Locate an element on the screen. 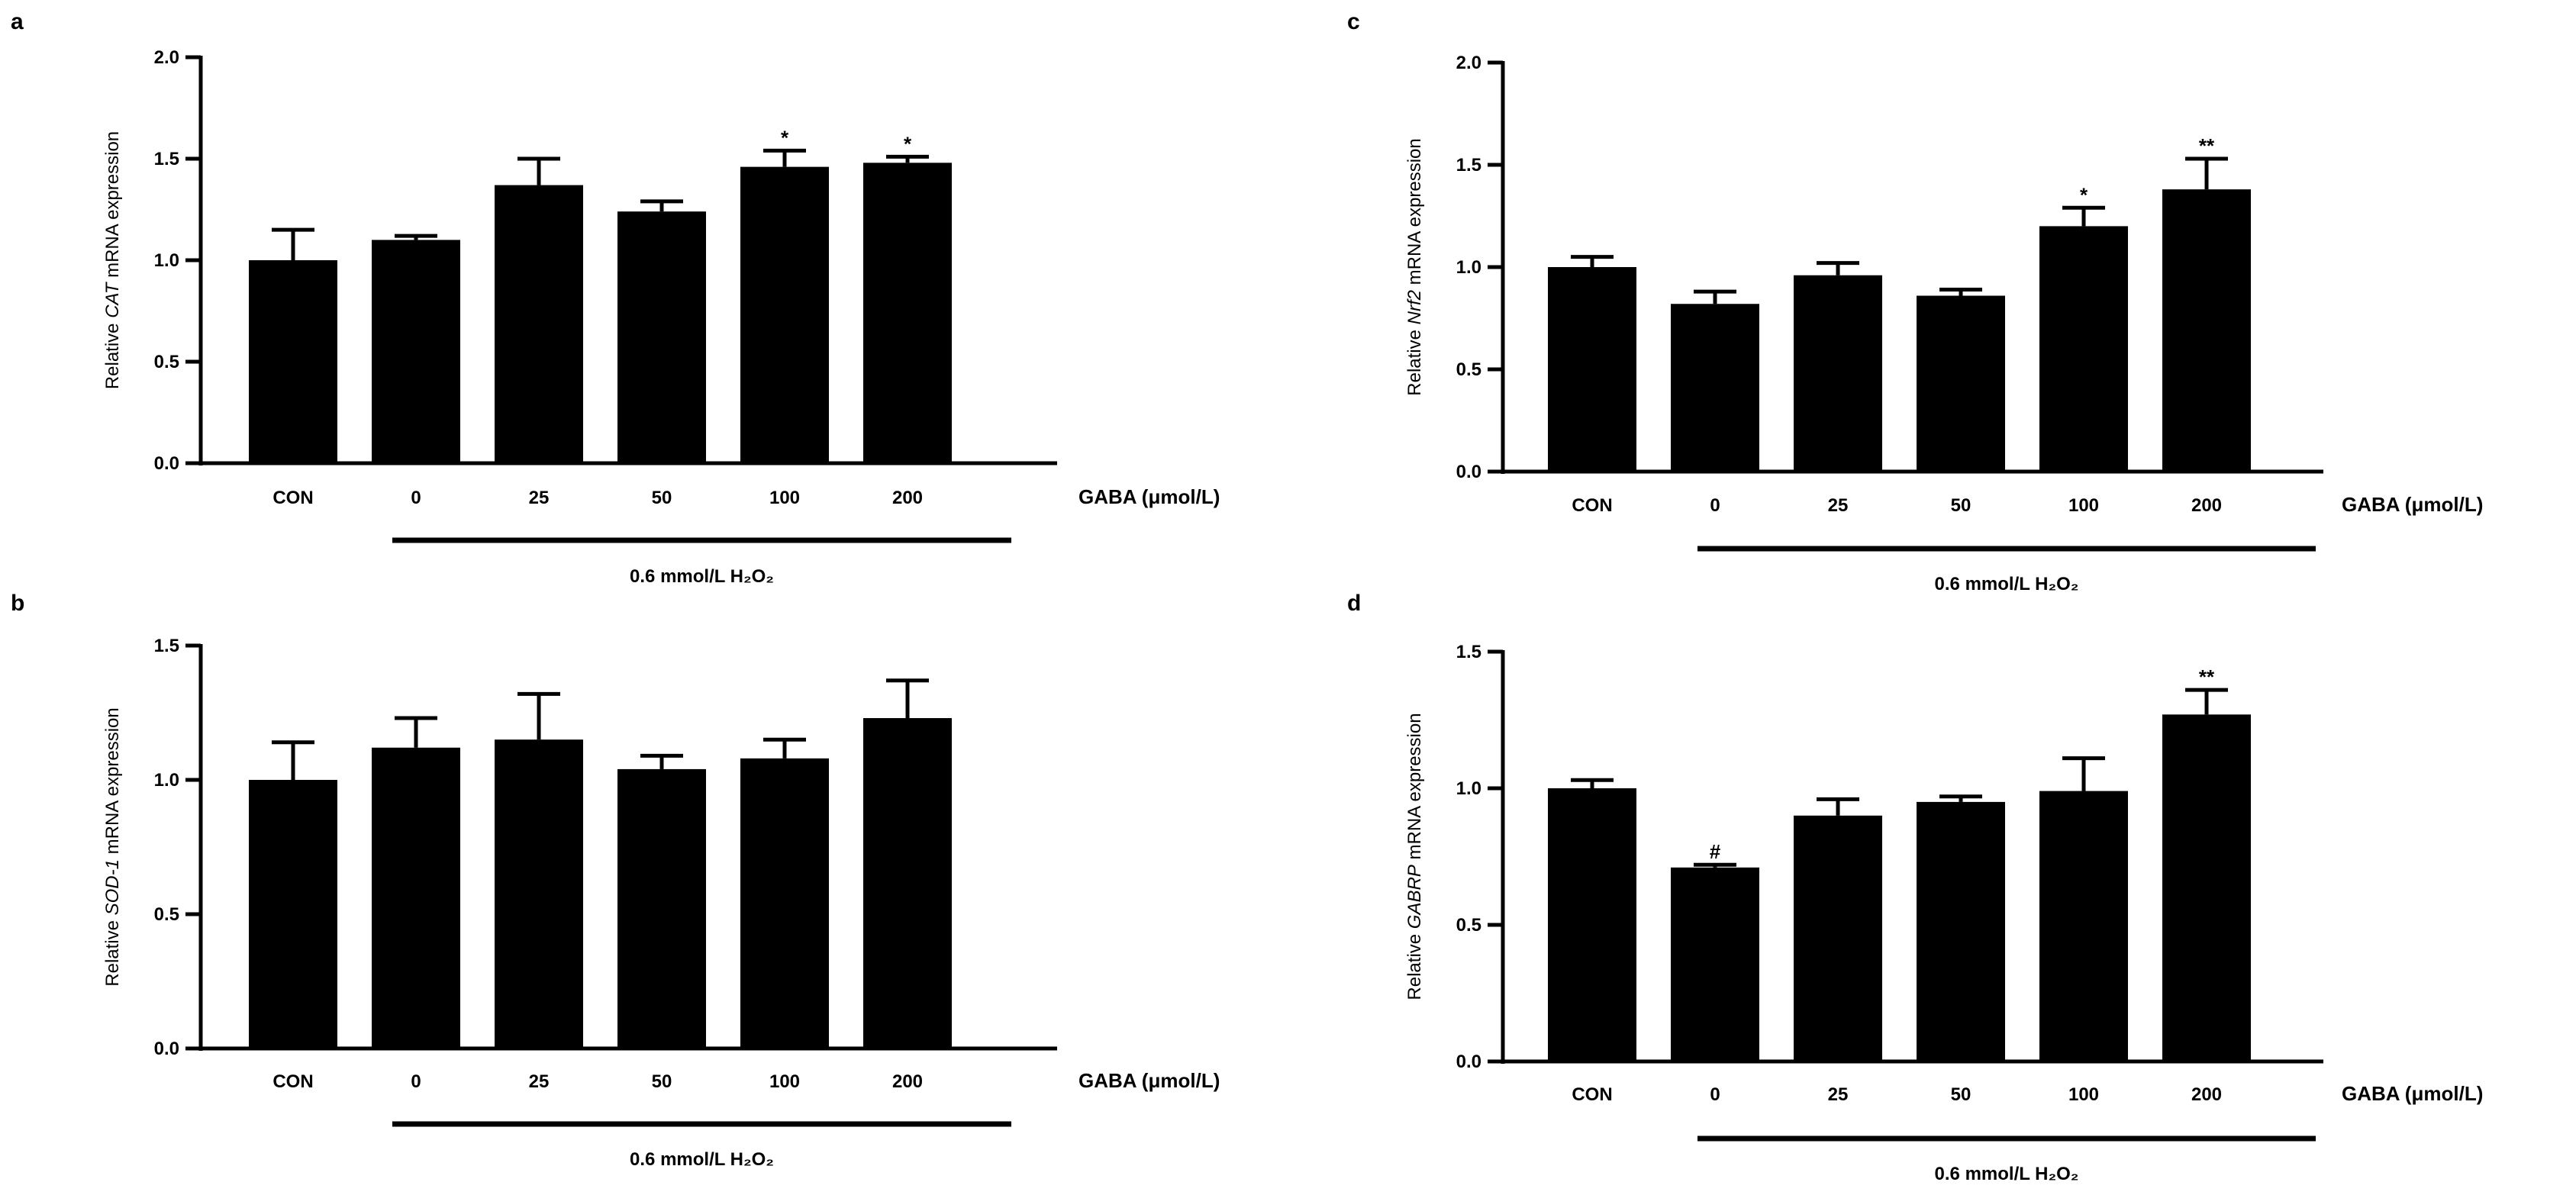  panel-letter: a is located at coordinates (18, 21).